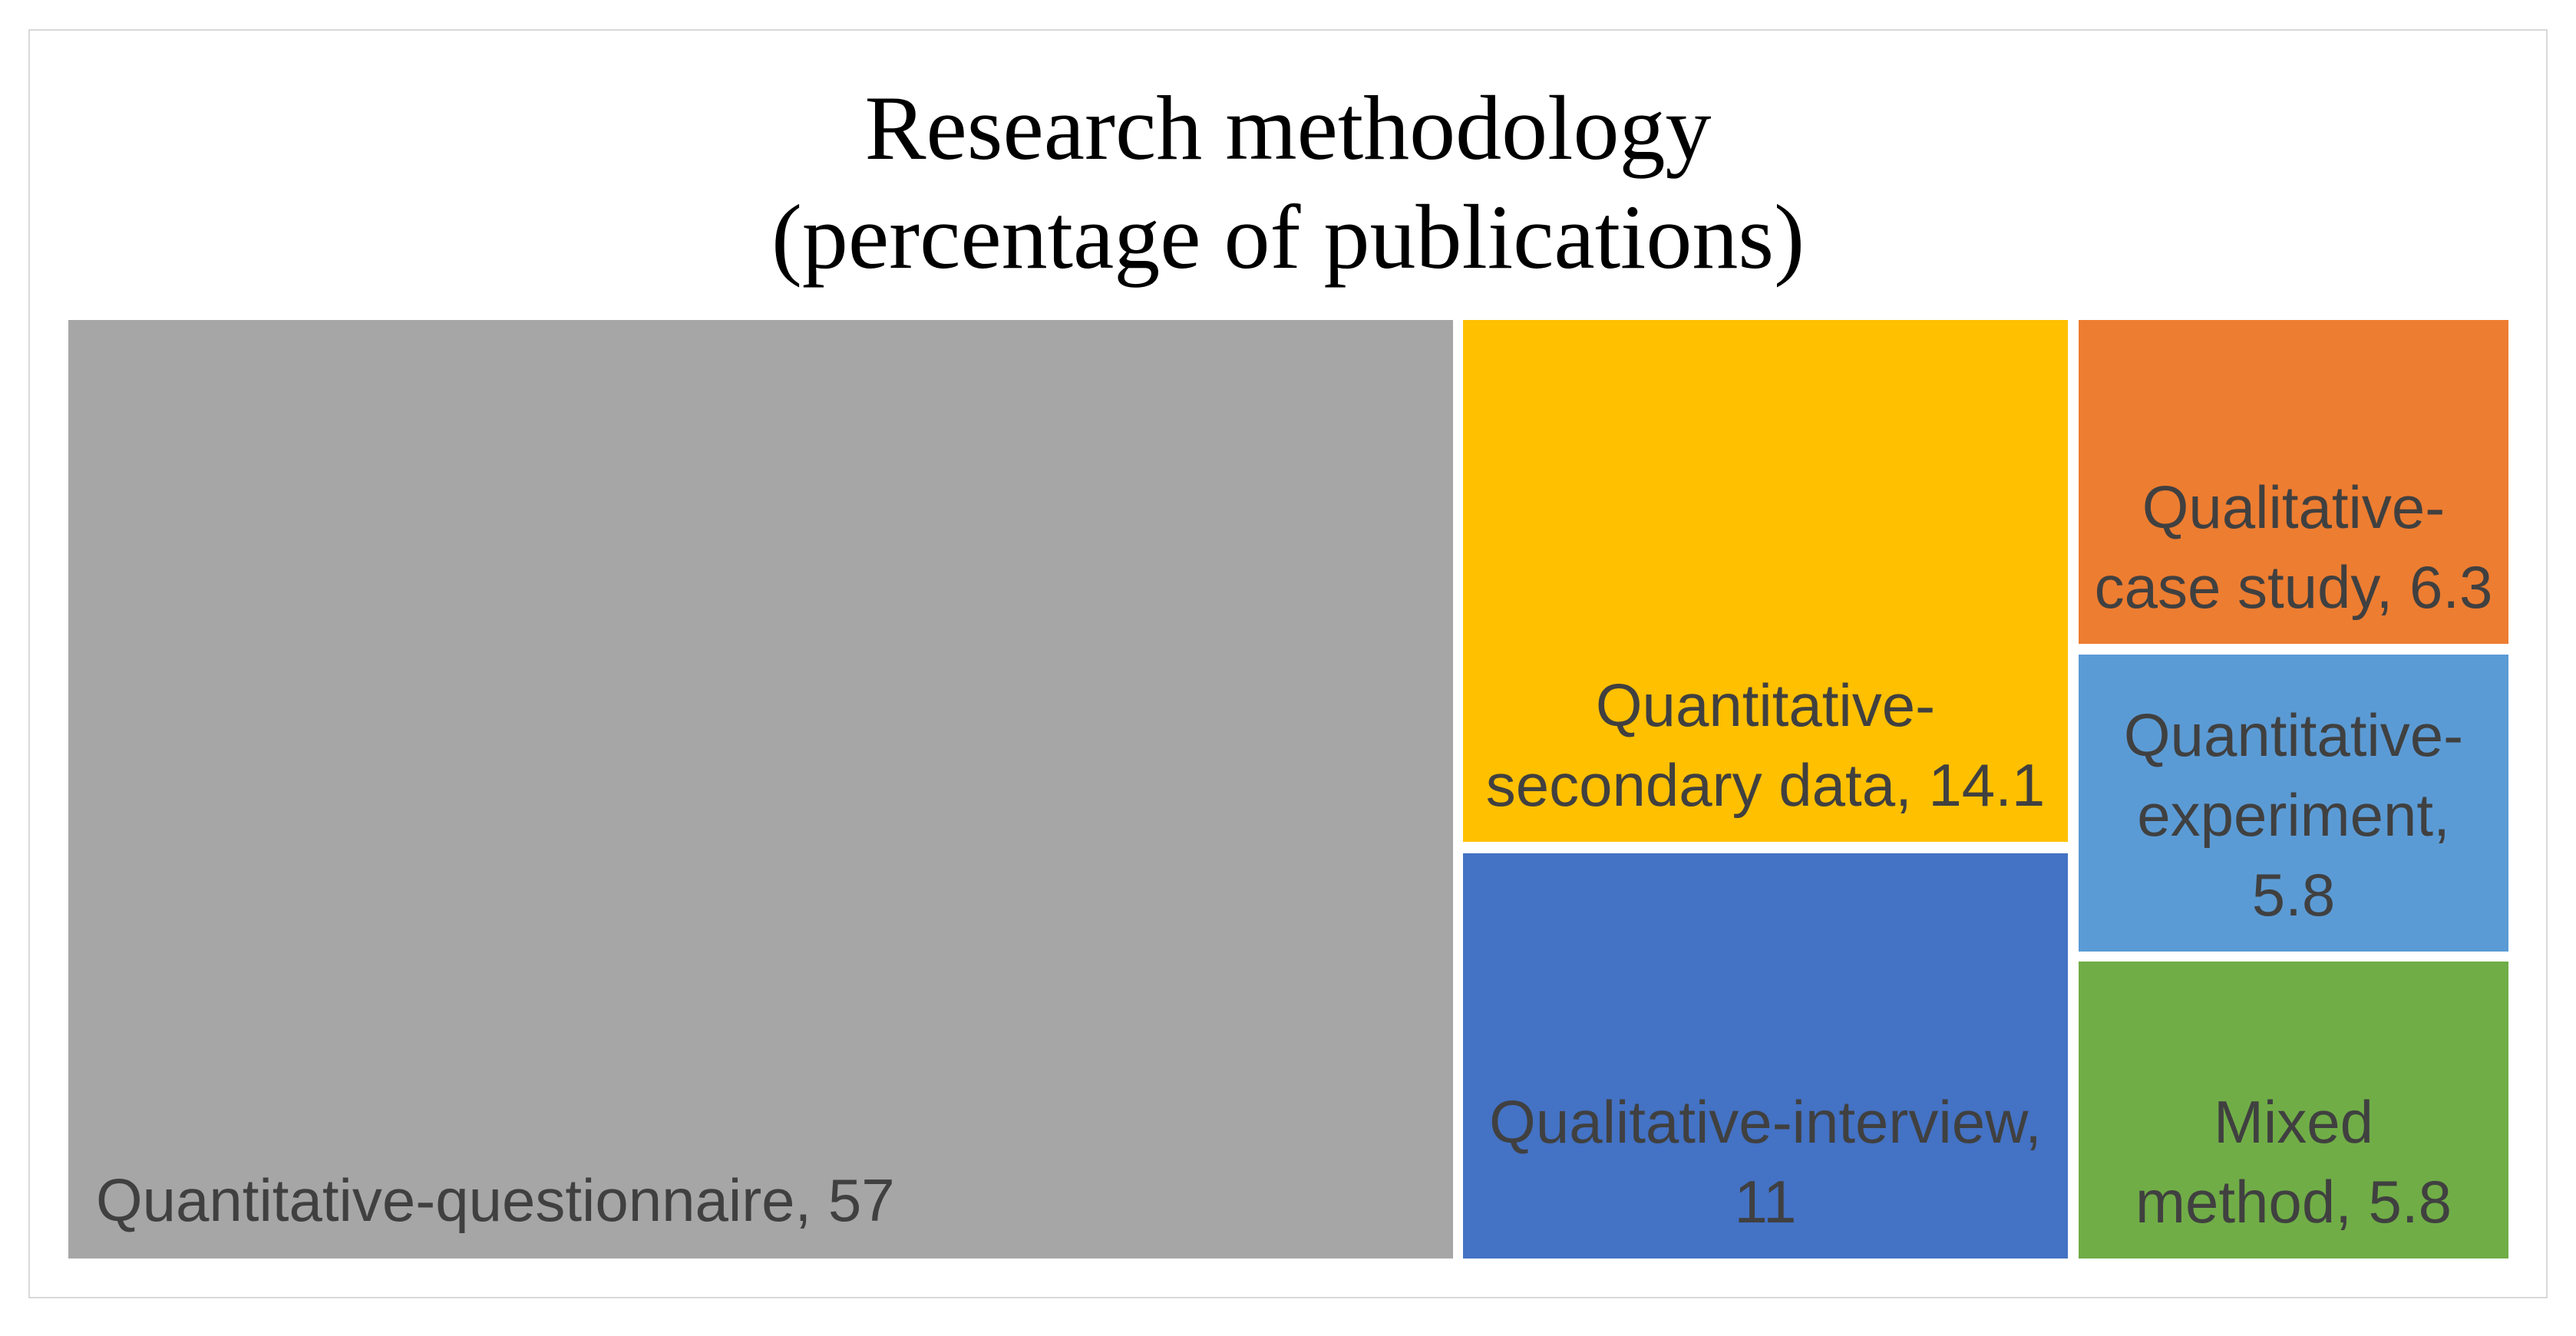 The width and height of the screenshot is (2576, 1336). Describe the element at coordinates (2293, 1122) in the screenshot. I see `tile-label-line: Mixed` at that location.